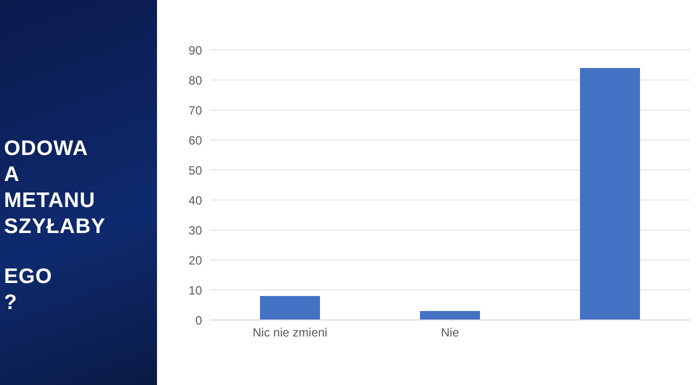  Describe the element at coordinates (195, 80) in the screenshot. I see `y-tick-label: 80` at that location.